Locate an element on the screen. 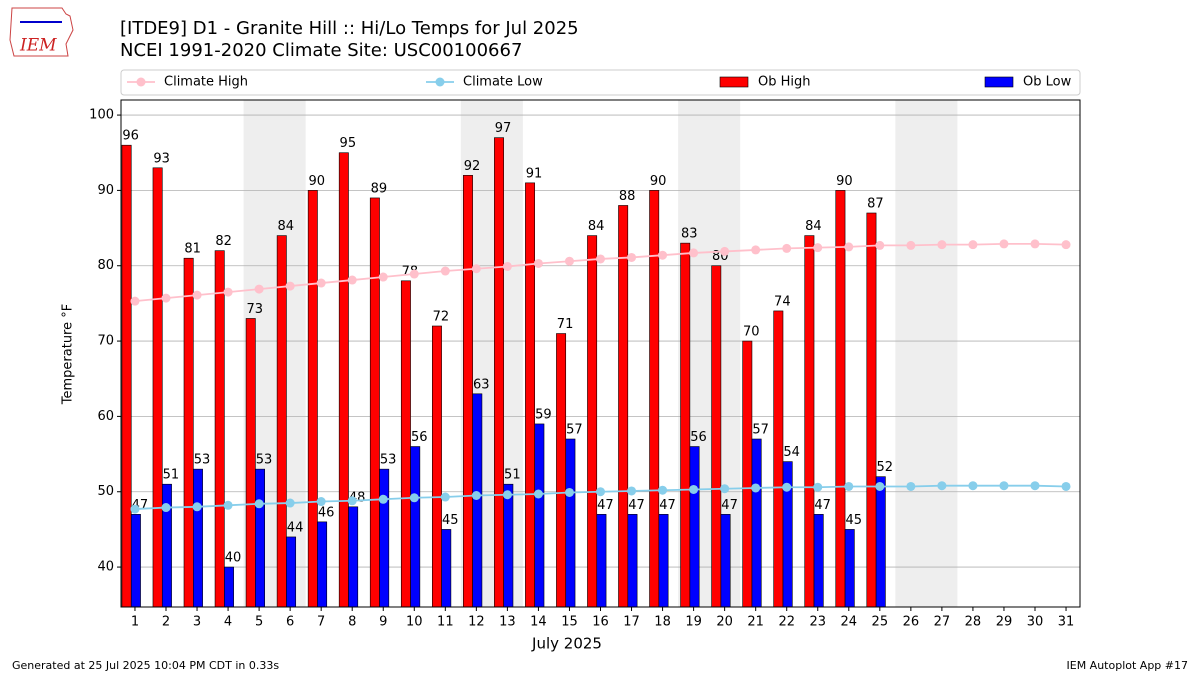 The width and height of the screenshot is (1200, 675). data-label: 82 is located at coordinates (223, 241).